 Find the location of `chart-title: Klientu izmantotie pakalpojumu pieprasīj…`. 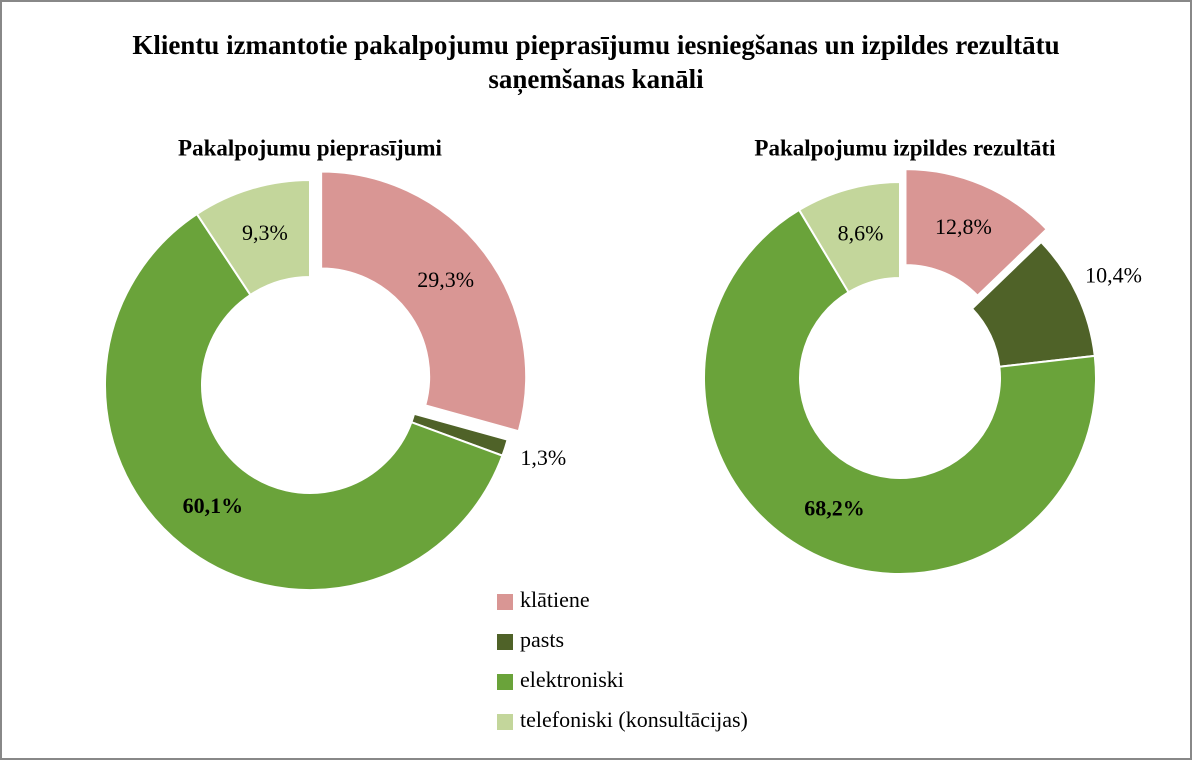

chart-title: Klientu izmantotie pakalpojumu pieprasīj… is located at coordinates (595, 63).